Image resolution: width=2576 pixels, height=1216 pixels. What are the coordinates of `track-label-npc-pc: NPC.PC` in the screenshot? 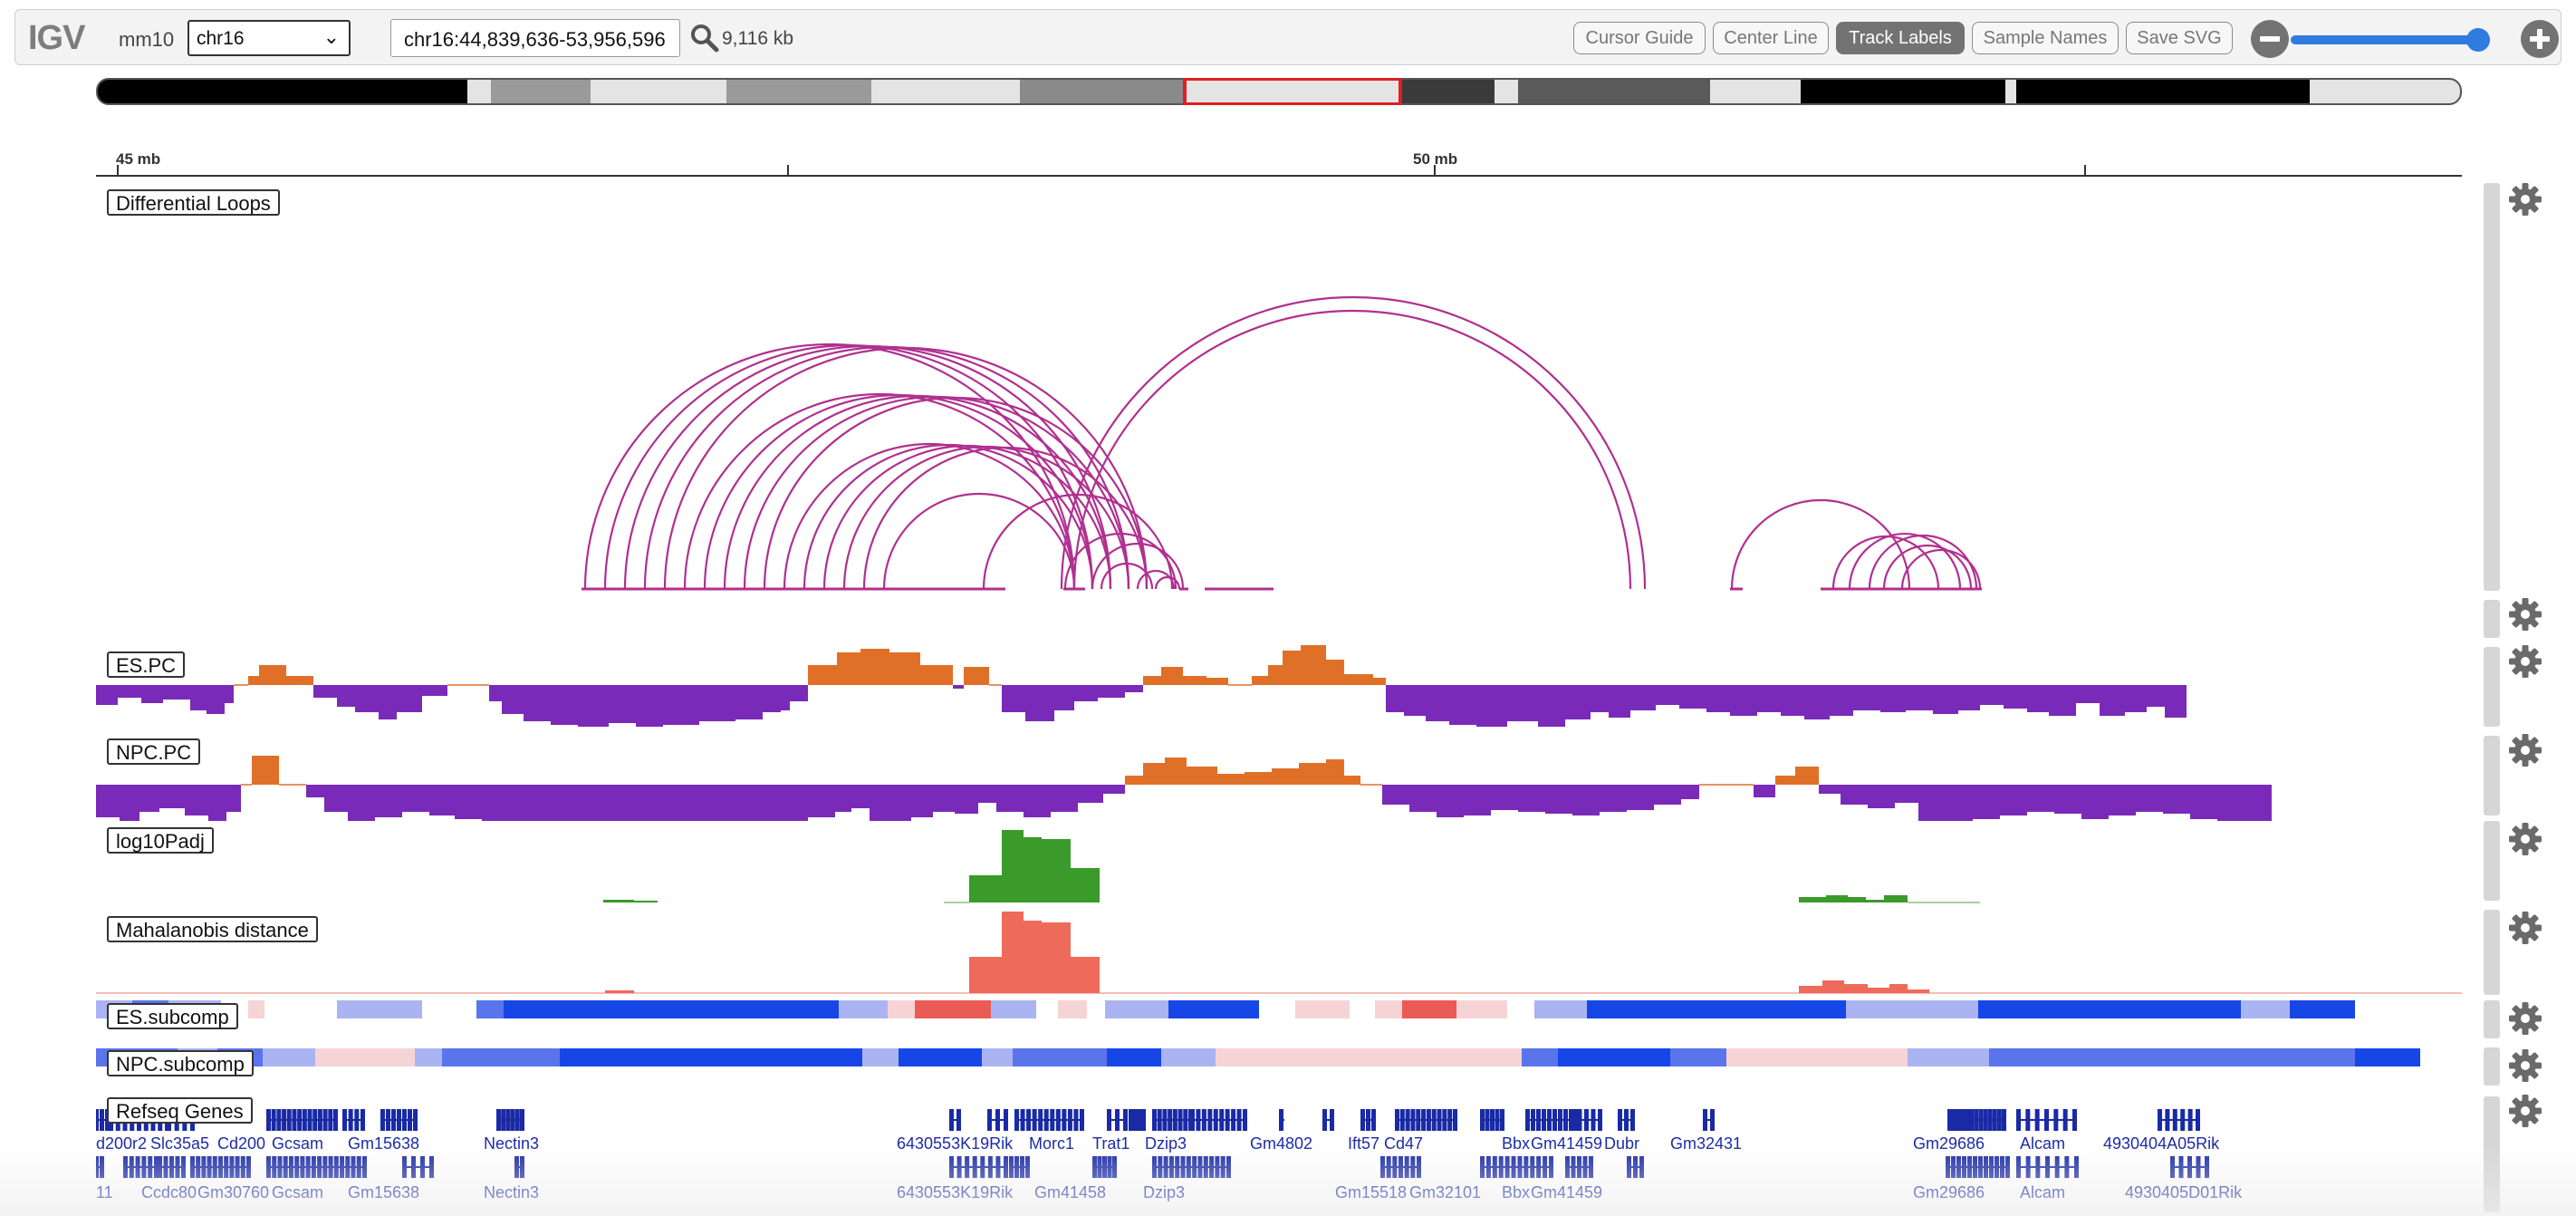 It's located at (154, 752).